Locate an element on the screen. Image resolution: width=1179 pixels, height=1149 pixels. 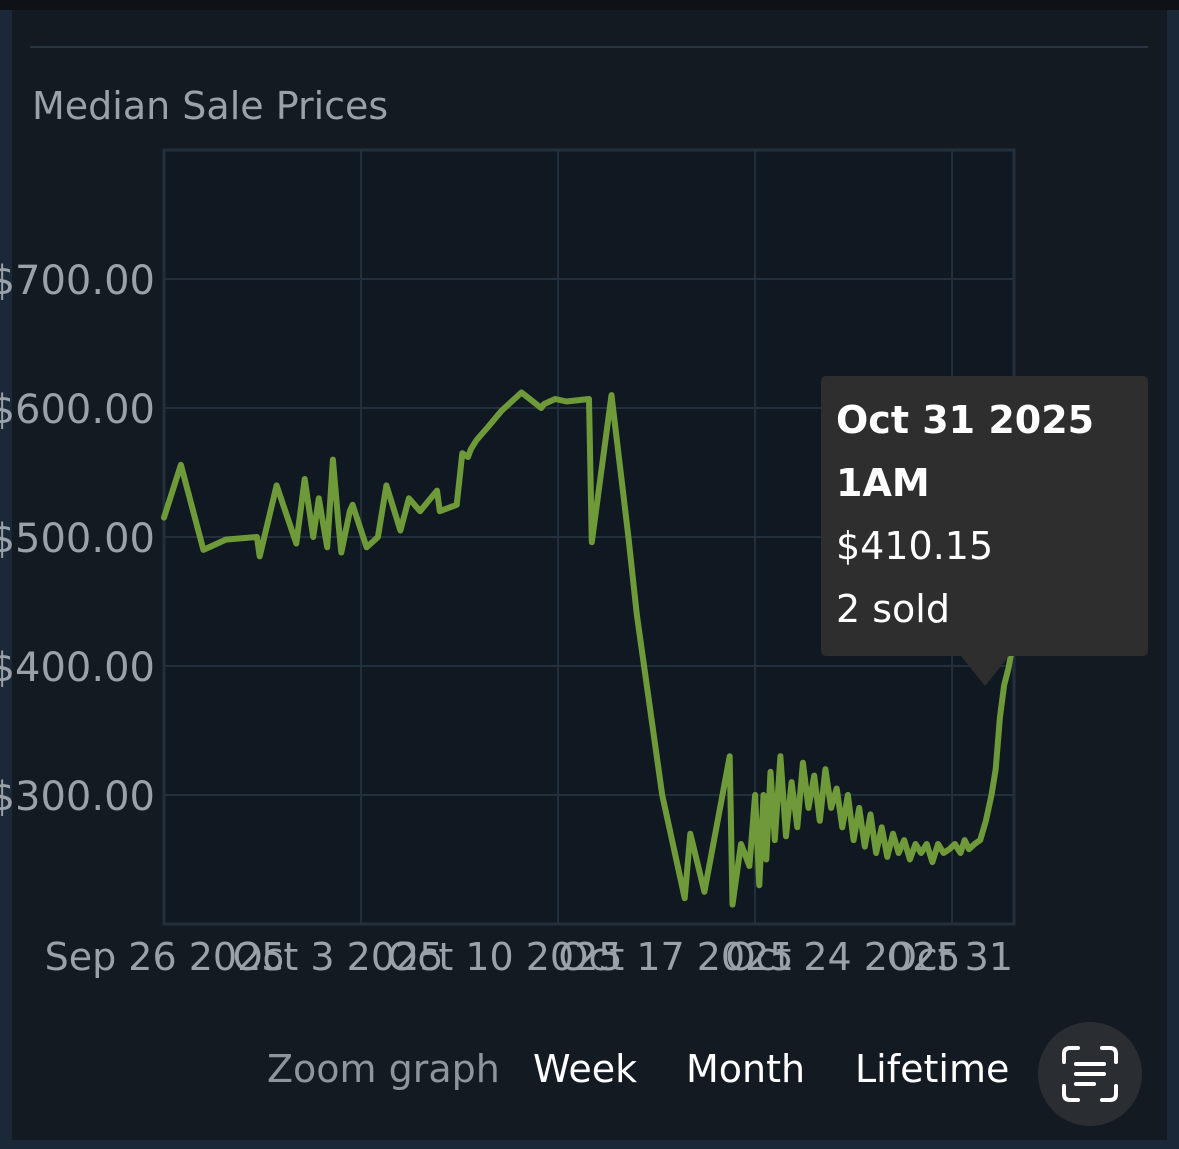
y-tick-label: $300.00 is located at coordinates (77, 797).